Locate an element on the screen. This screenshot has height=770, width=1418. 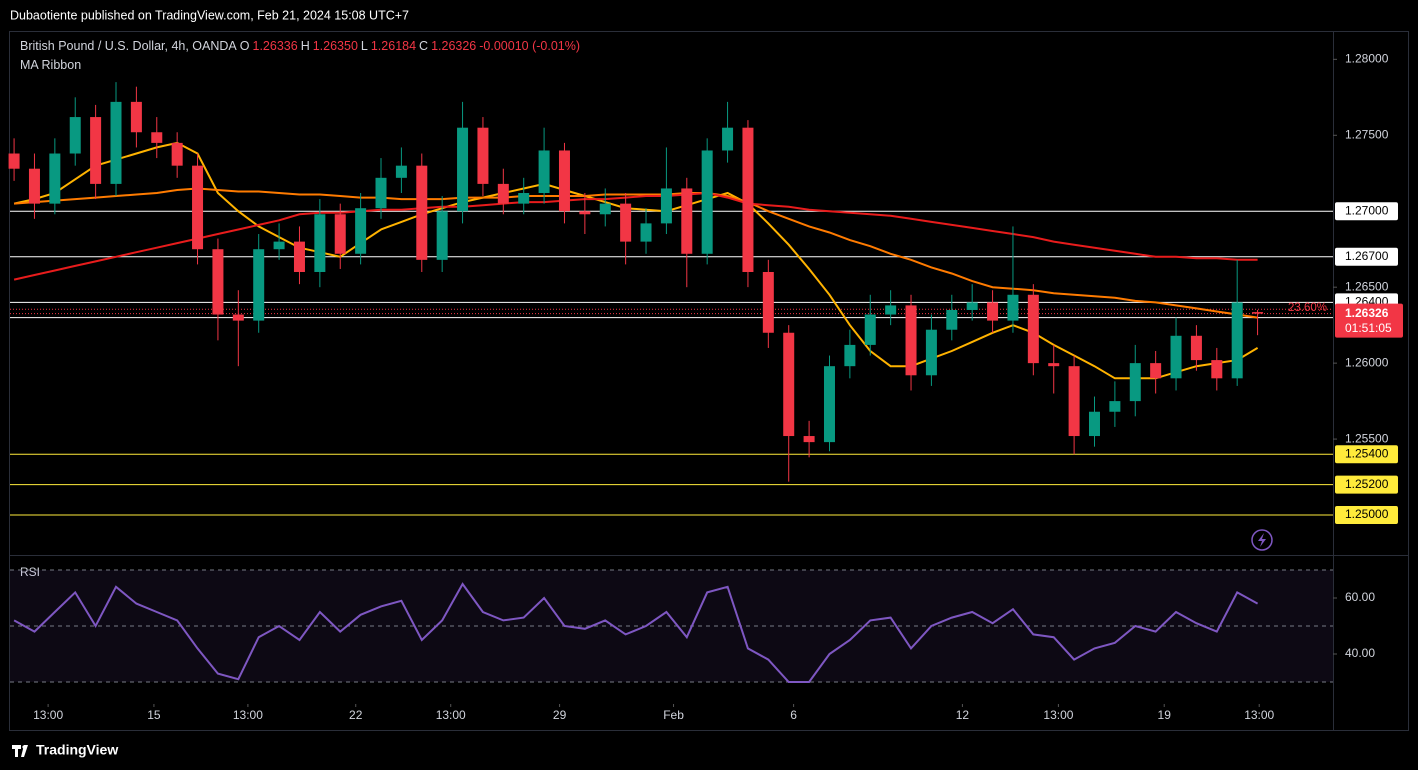
ma-line is located at coordinates (635, 236).